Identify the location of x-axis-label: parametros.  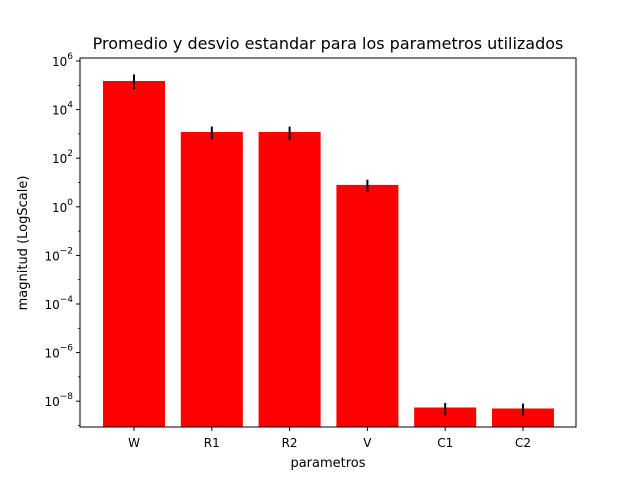
(327, 463).